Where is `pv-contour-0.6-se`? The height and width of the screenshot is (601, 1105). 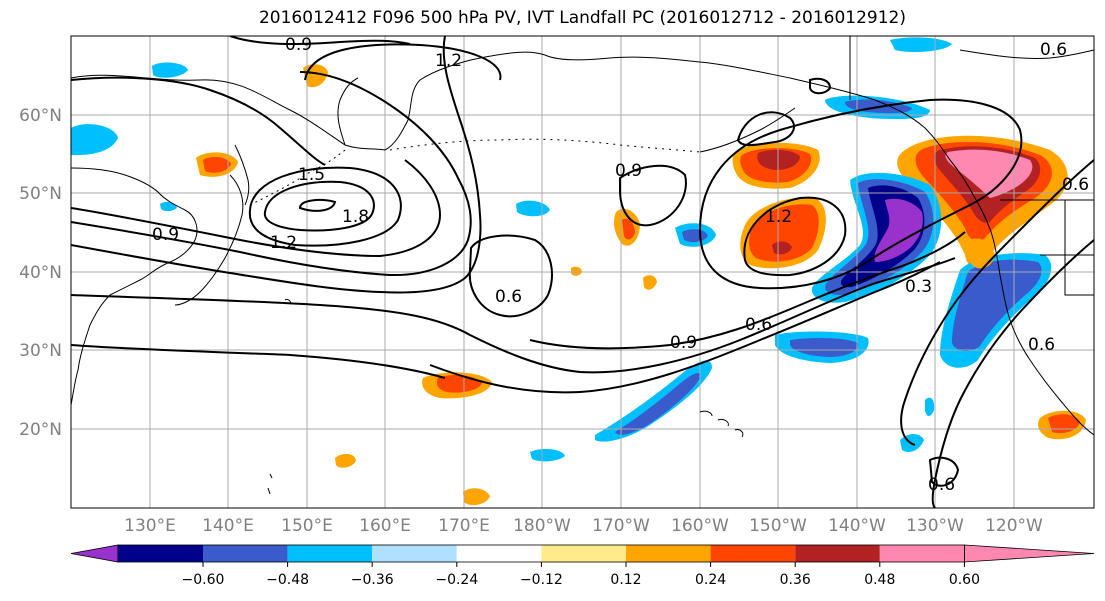 pv-contour-0.6-se is located at coordinates (1012, 373).